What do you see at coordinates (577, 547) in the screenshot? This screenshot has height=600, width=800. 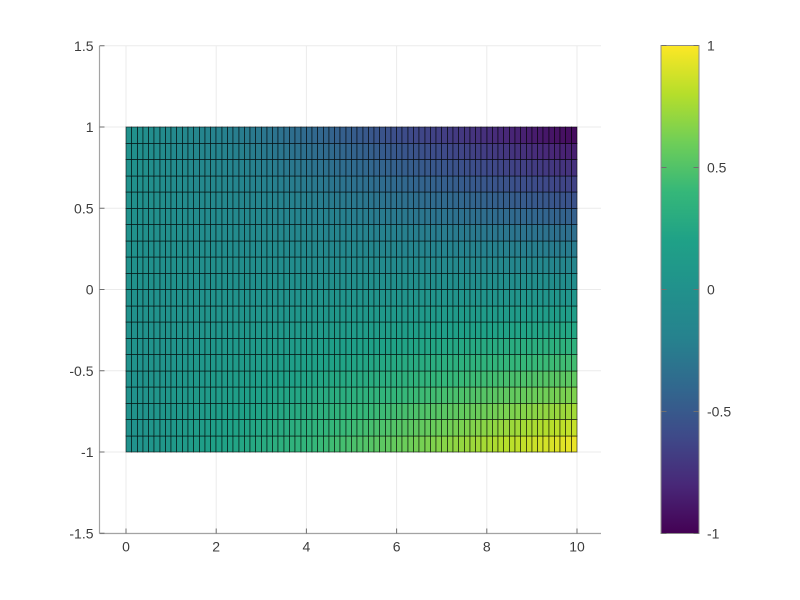 I see `x-tick-label: 10` at bounding box center [577, 547].